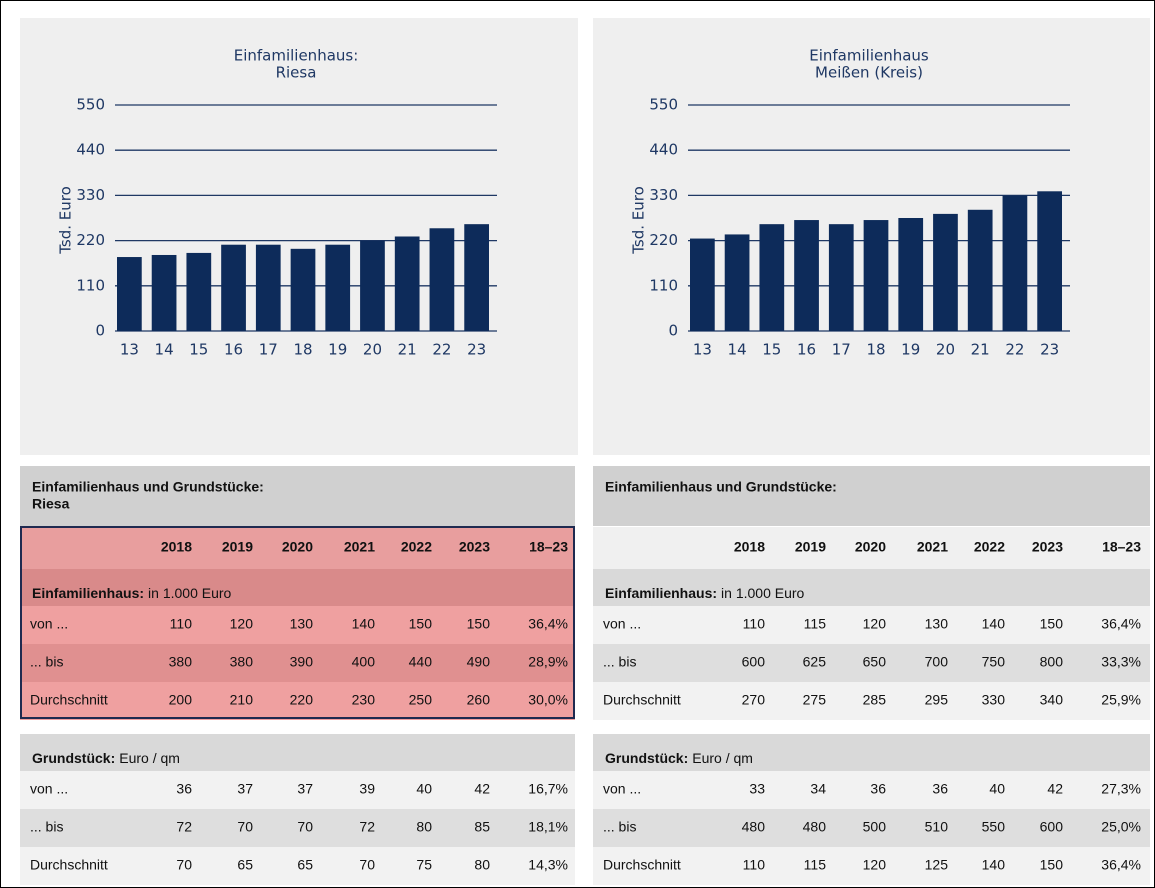 This screenshot has height=888, width=1155. Describe the element at coordinates (663, 150) in the screenshot. I see `y-tick-label: 440` at that location.